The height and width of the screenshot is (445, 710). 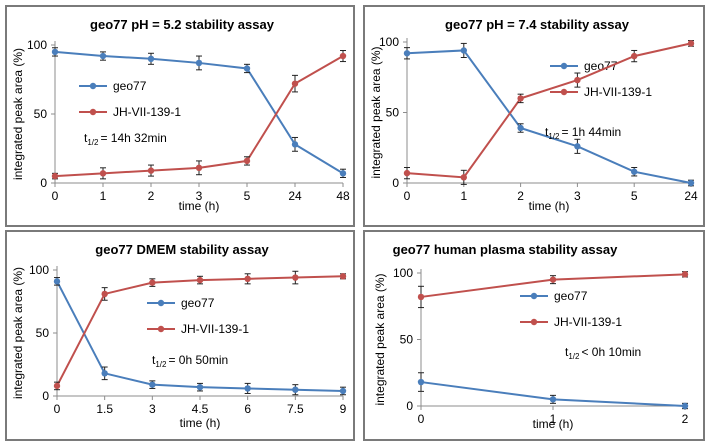 I want to click on x-tick-label: 9, so click(x=343, y=409).